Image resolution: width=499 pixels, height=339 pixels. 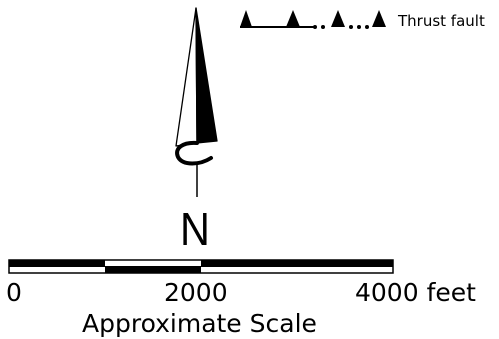 I want to click on thrust-fault-label: Thrust fault, so click(x=441, y=21).